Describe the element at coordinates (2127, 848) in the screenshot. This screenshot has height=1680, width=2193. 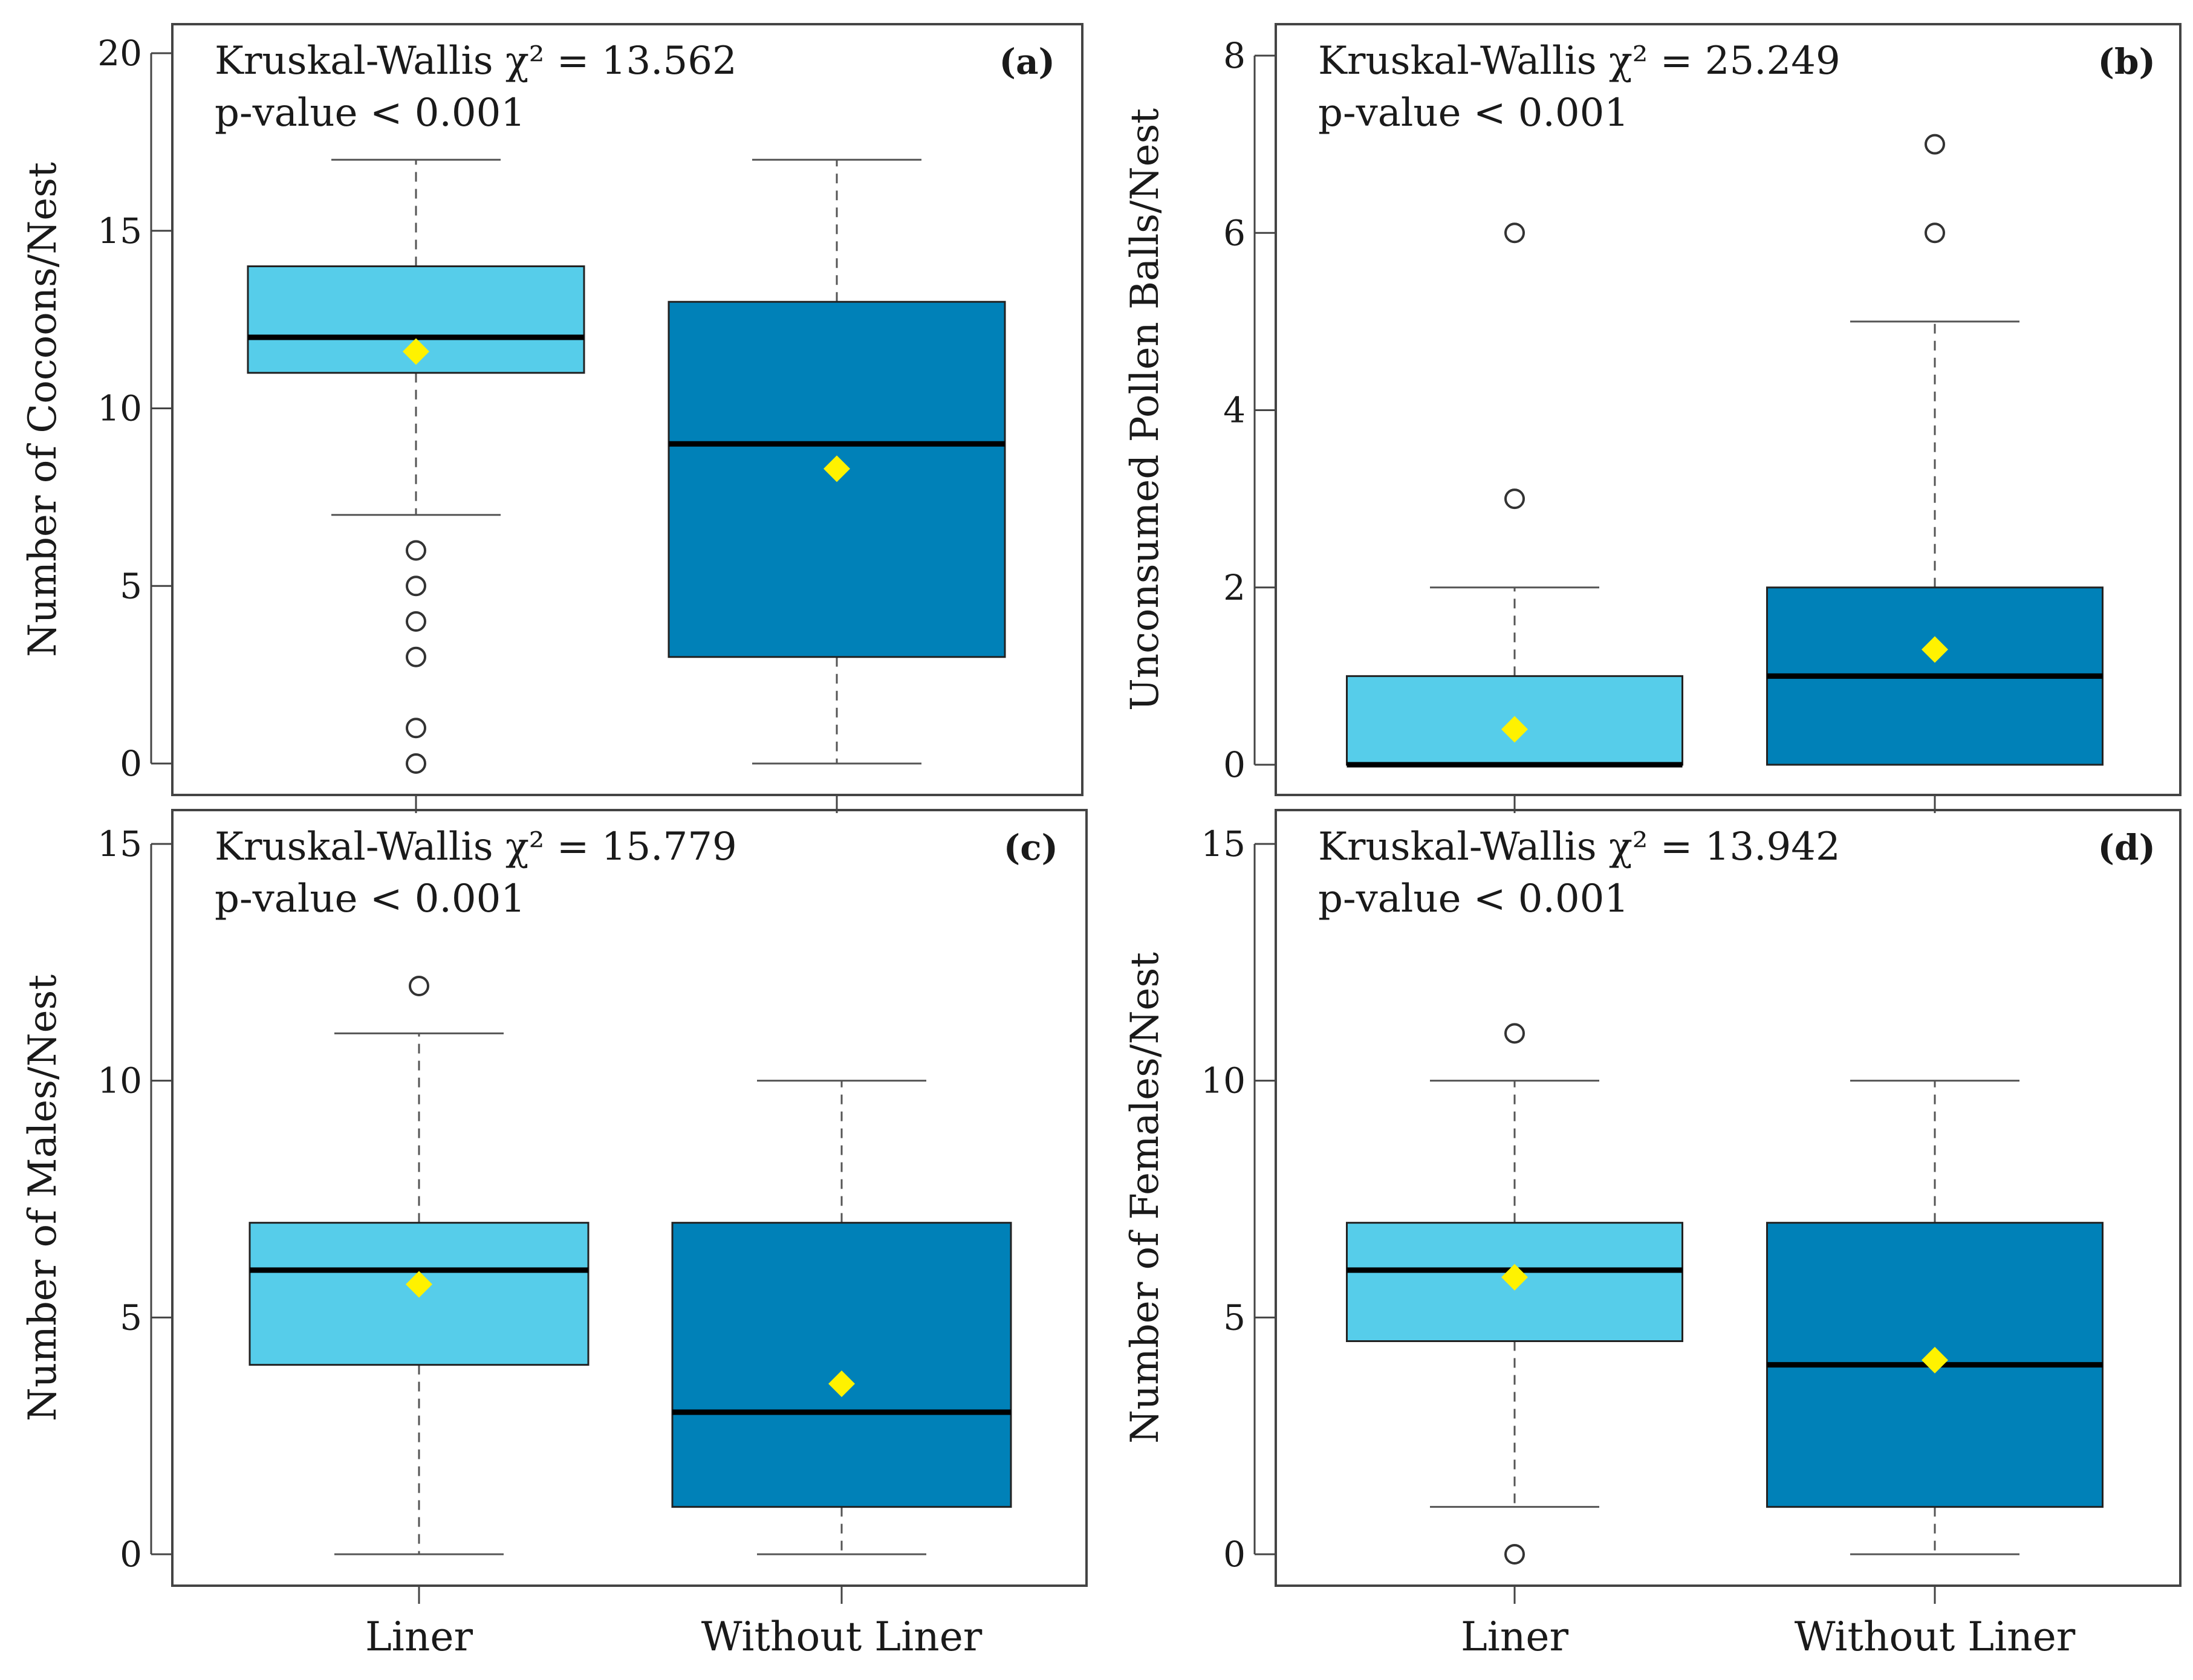
I see `panel-label: (d)` at that location.